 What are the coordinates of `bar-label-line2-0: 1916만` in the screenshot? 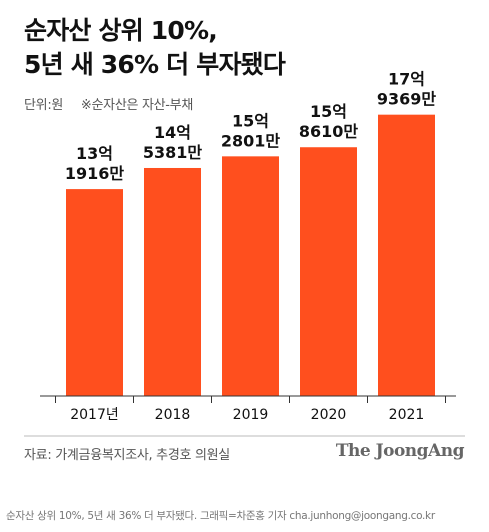 It's located at (95, 173).